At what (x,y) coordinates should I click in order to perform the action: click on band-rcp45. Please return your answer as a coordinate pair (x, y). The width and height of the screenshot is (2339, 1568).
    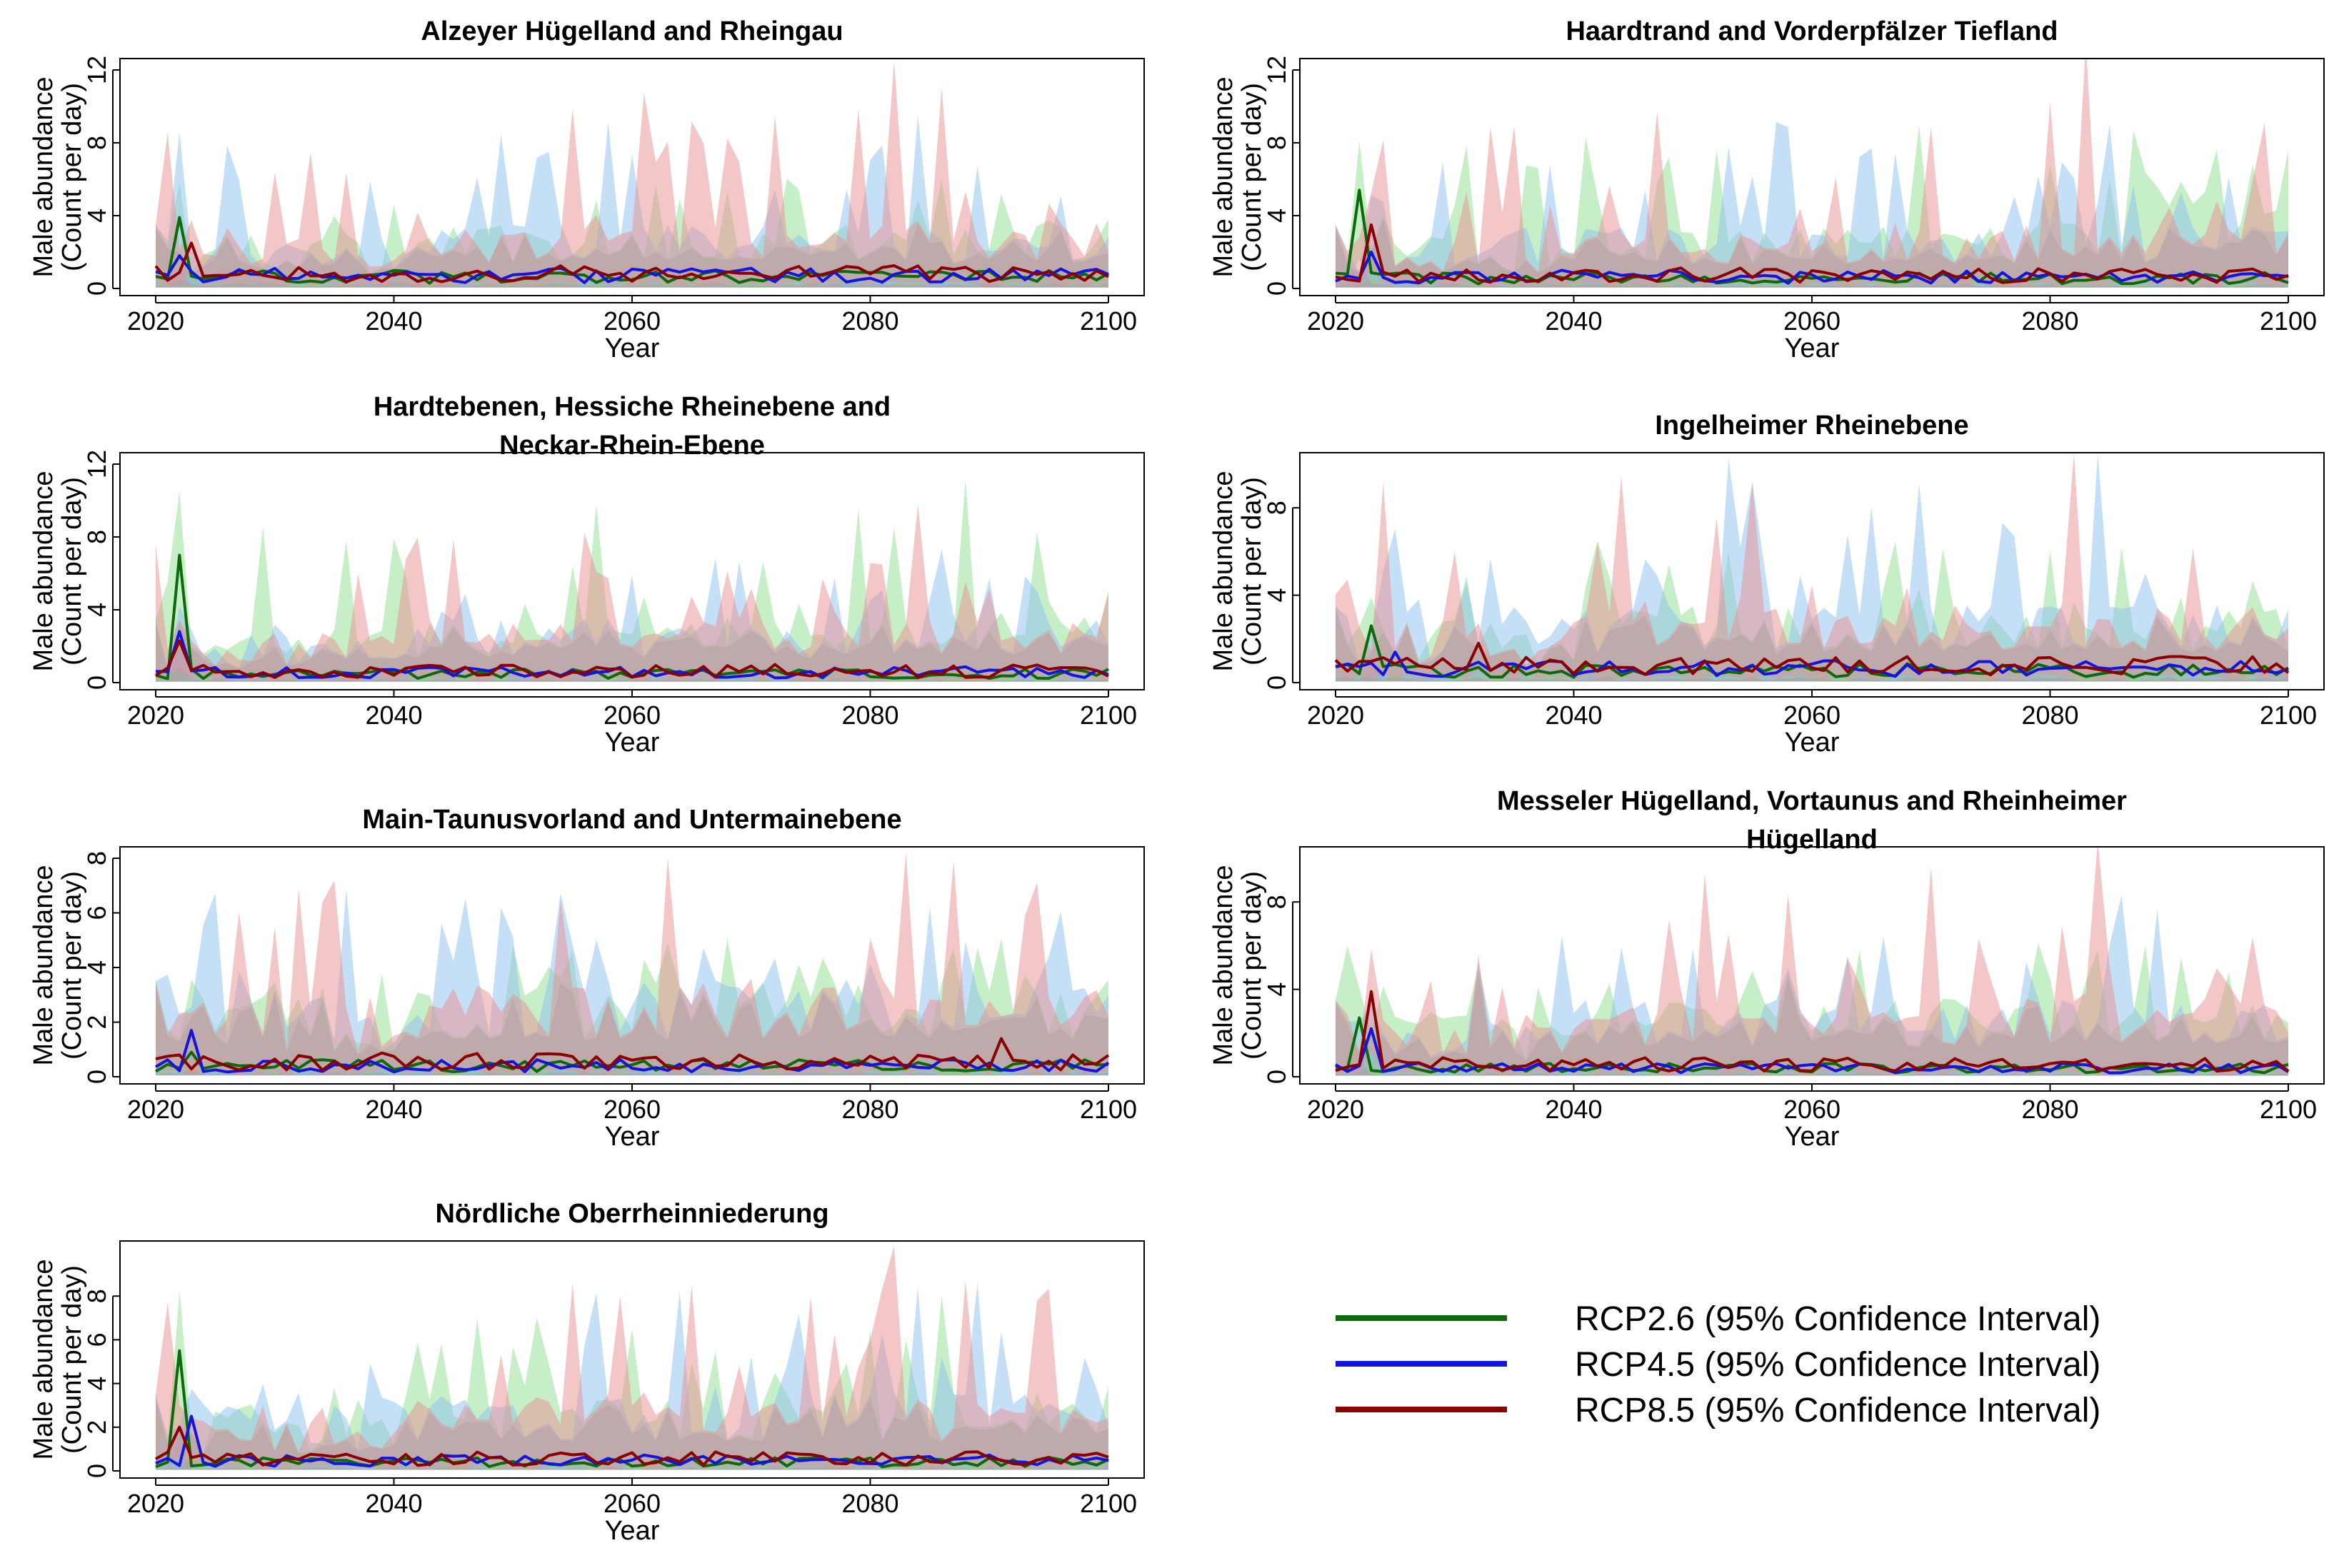
    Looking at the image, I should click on (1812, 567).